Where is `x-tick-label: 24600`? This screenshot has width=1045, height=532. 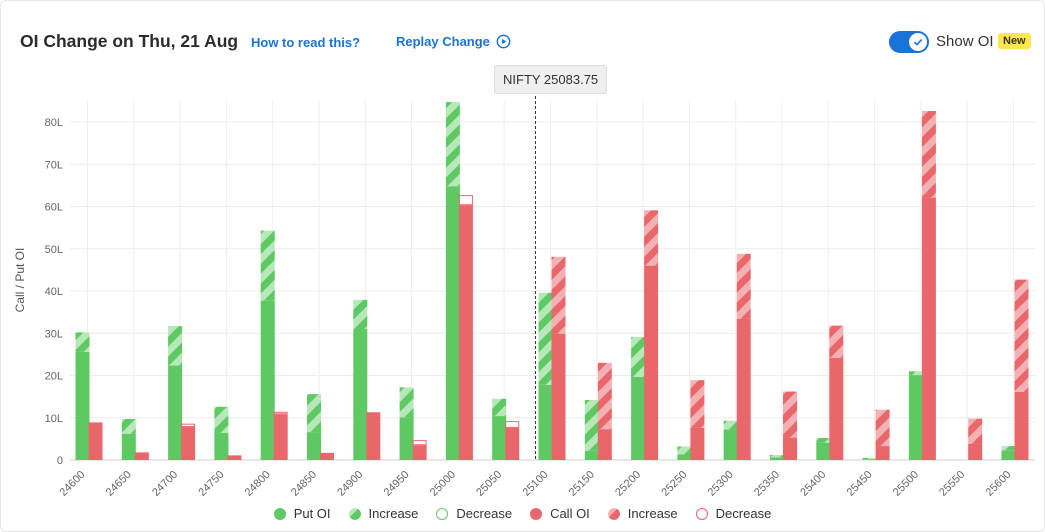 x-tick-label: 24600 is located at coordinates (73, 484).